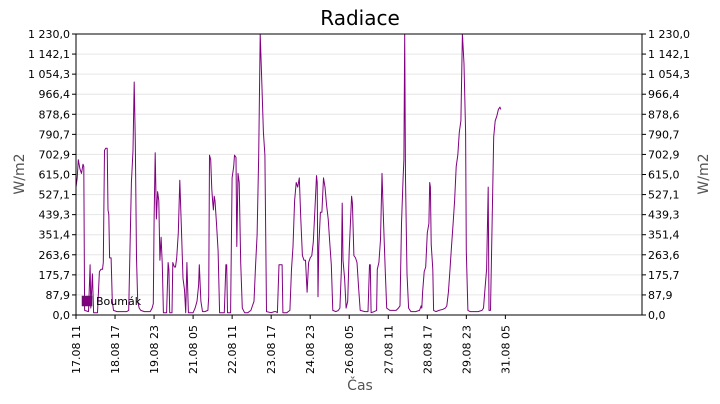  What do you see at coordinates (360, 385) in the screenshot?
I see `x-axis-title: Čas` at bounding box center [360, 385].